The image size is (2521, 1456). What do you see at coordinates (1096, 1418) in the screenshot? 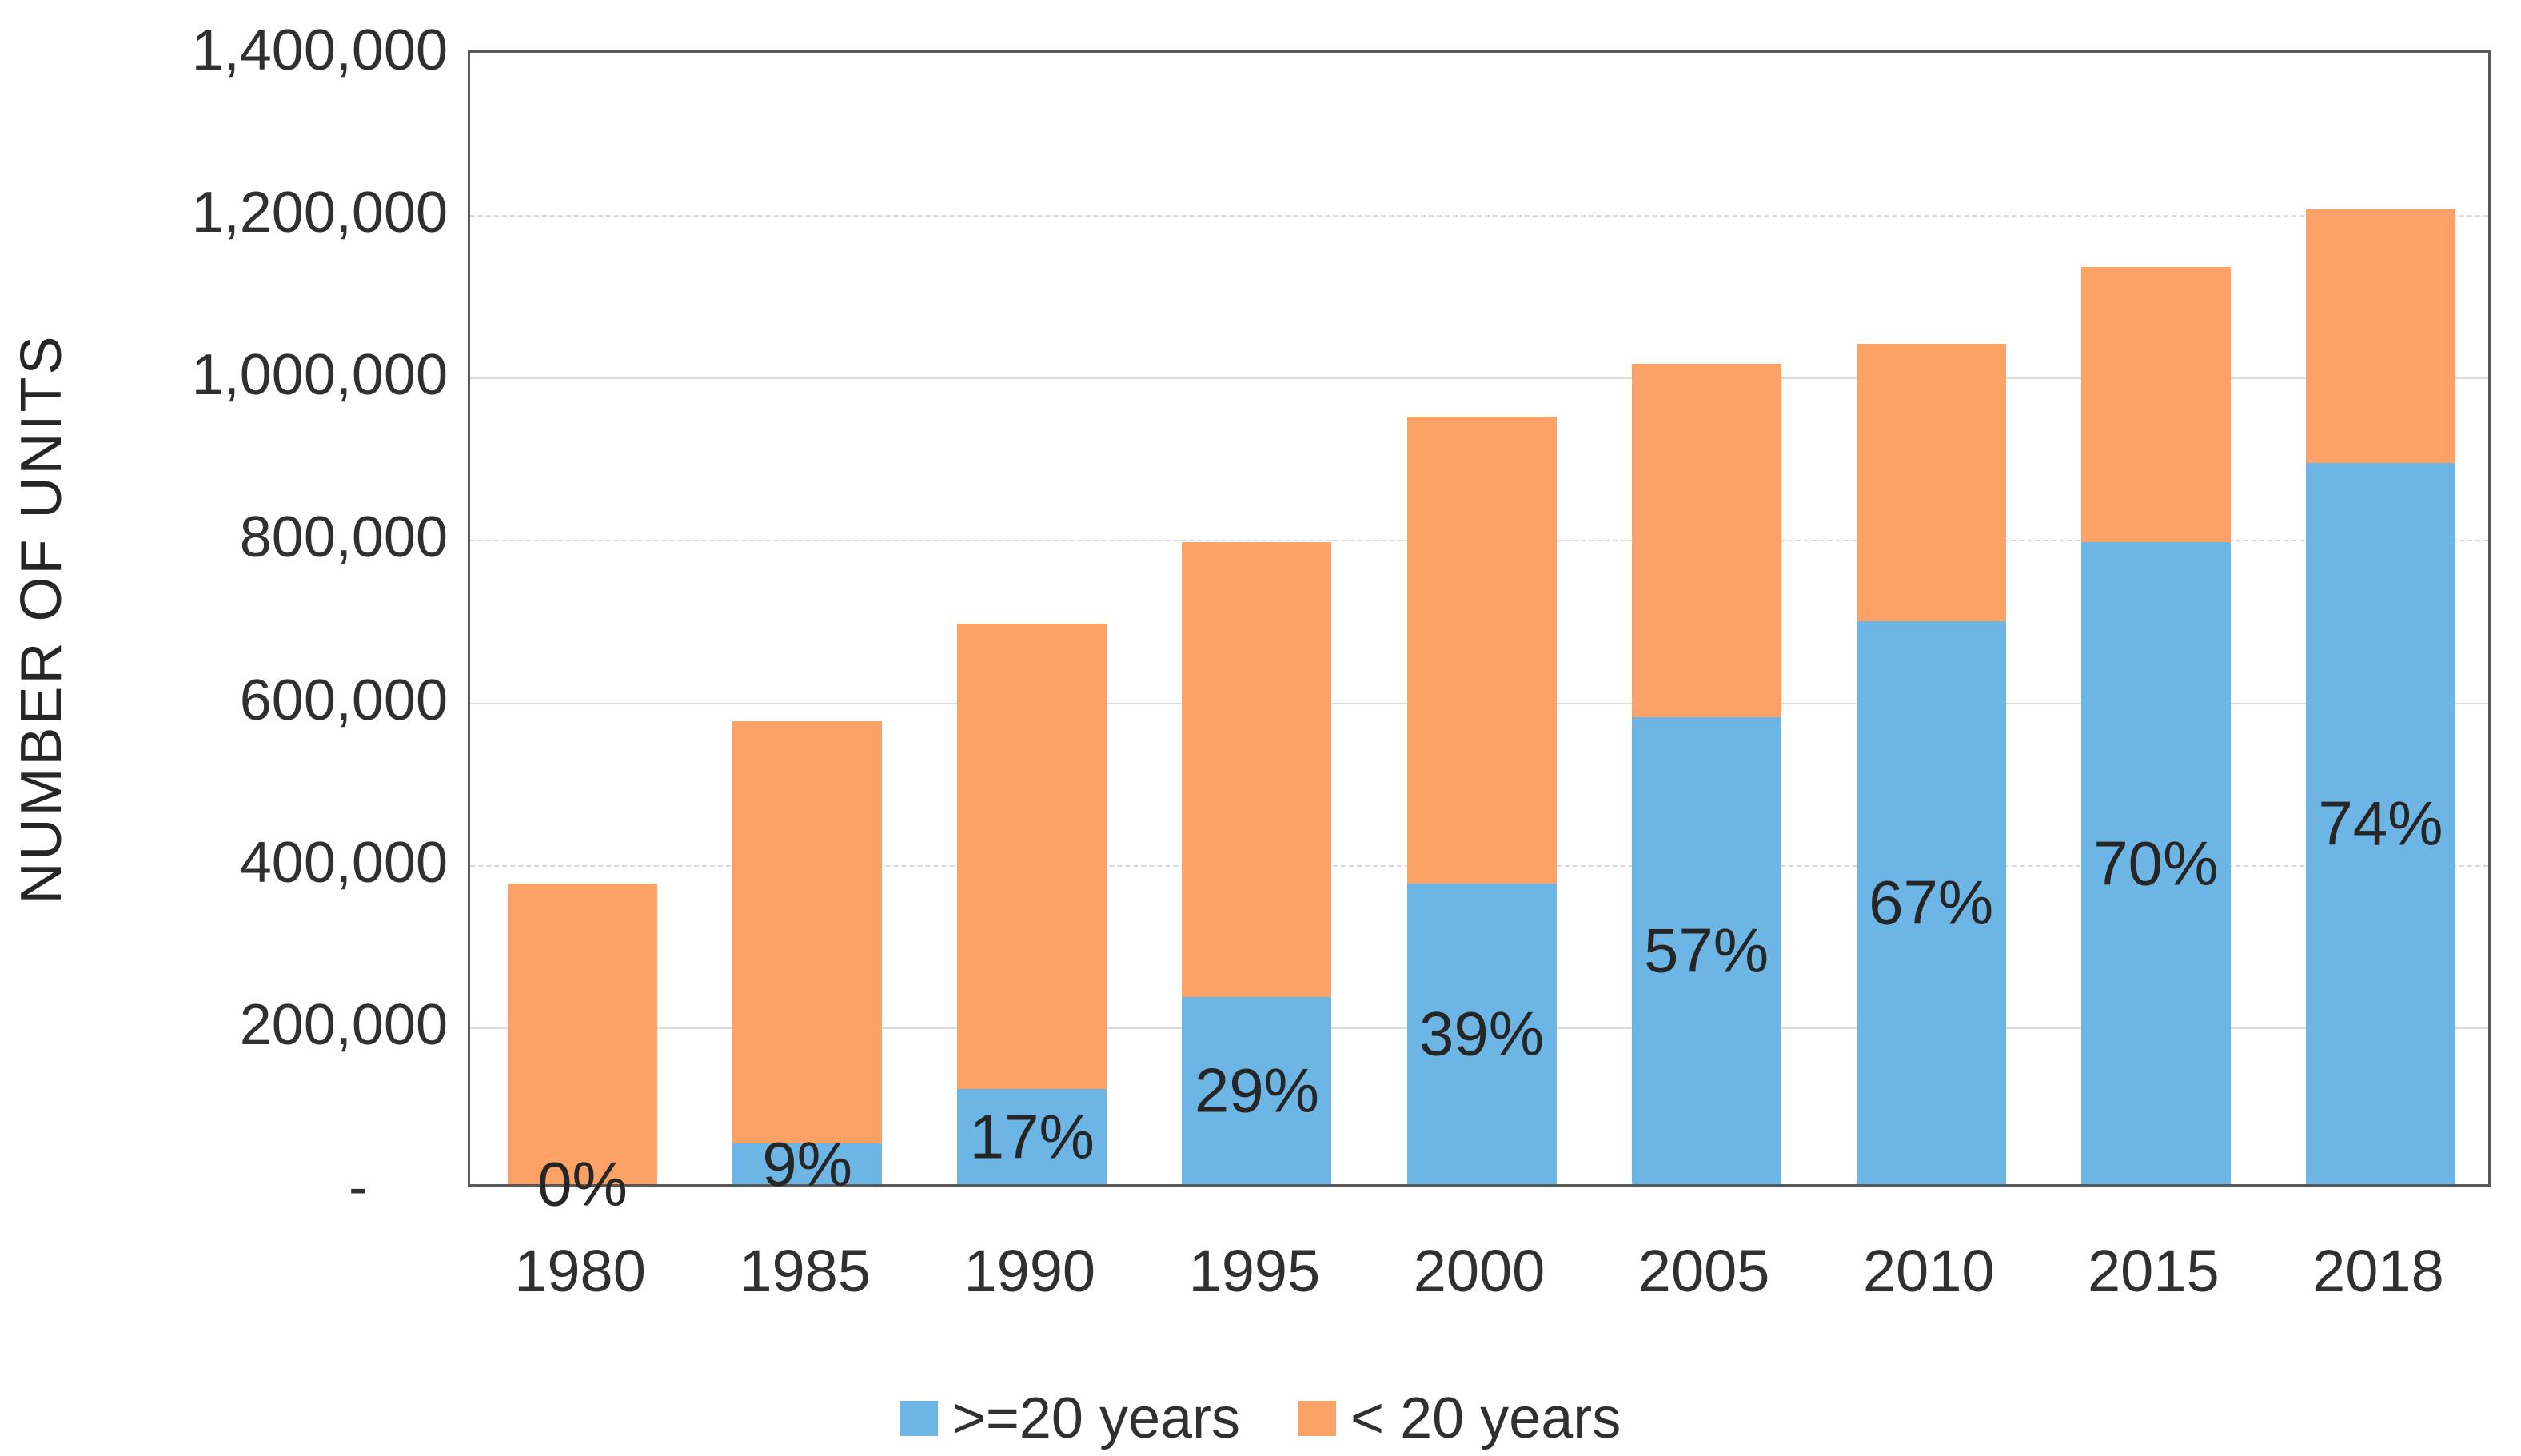
I see `legend-label: >=20 years` at bounding box center [1096, 1418].